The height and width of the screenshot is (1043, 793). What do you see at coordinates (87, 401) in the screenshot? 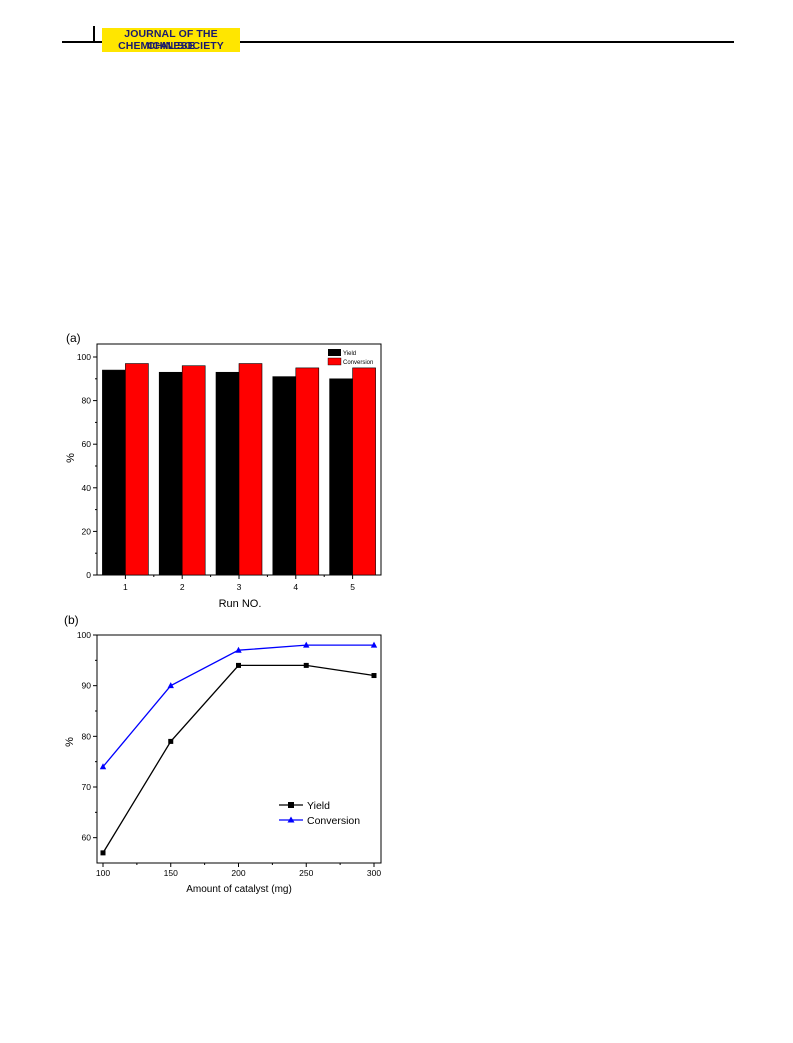
I see `bar-y-tick-label: 80` at bounding box center [87, 401].